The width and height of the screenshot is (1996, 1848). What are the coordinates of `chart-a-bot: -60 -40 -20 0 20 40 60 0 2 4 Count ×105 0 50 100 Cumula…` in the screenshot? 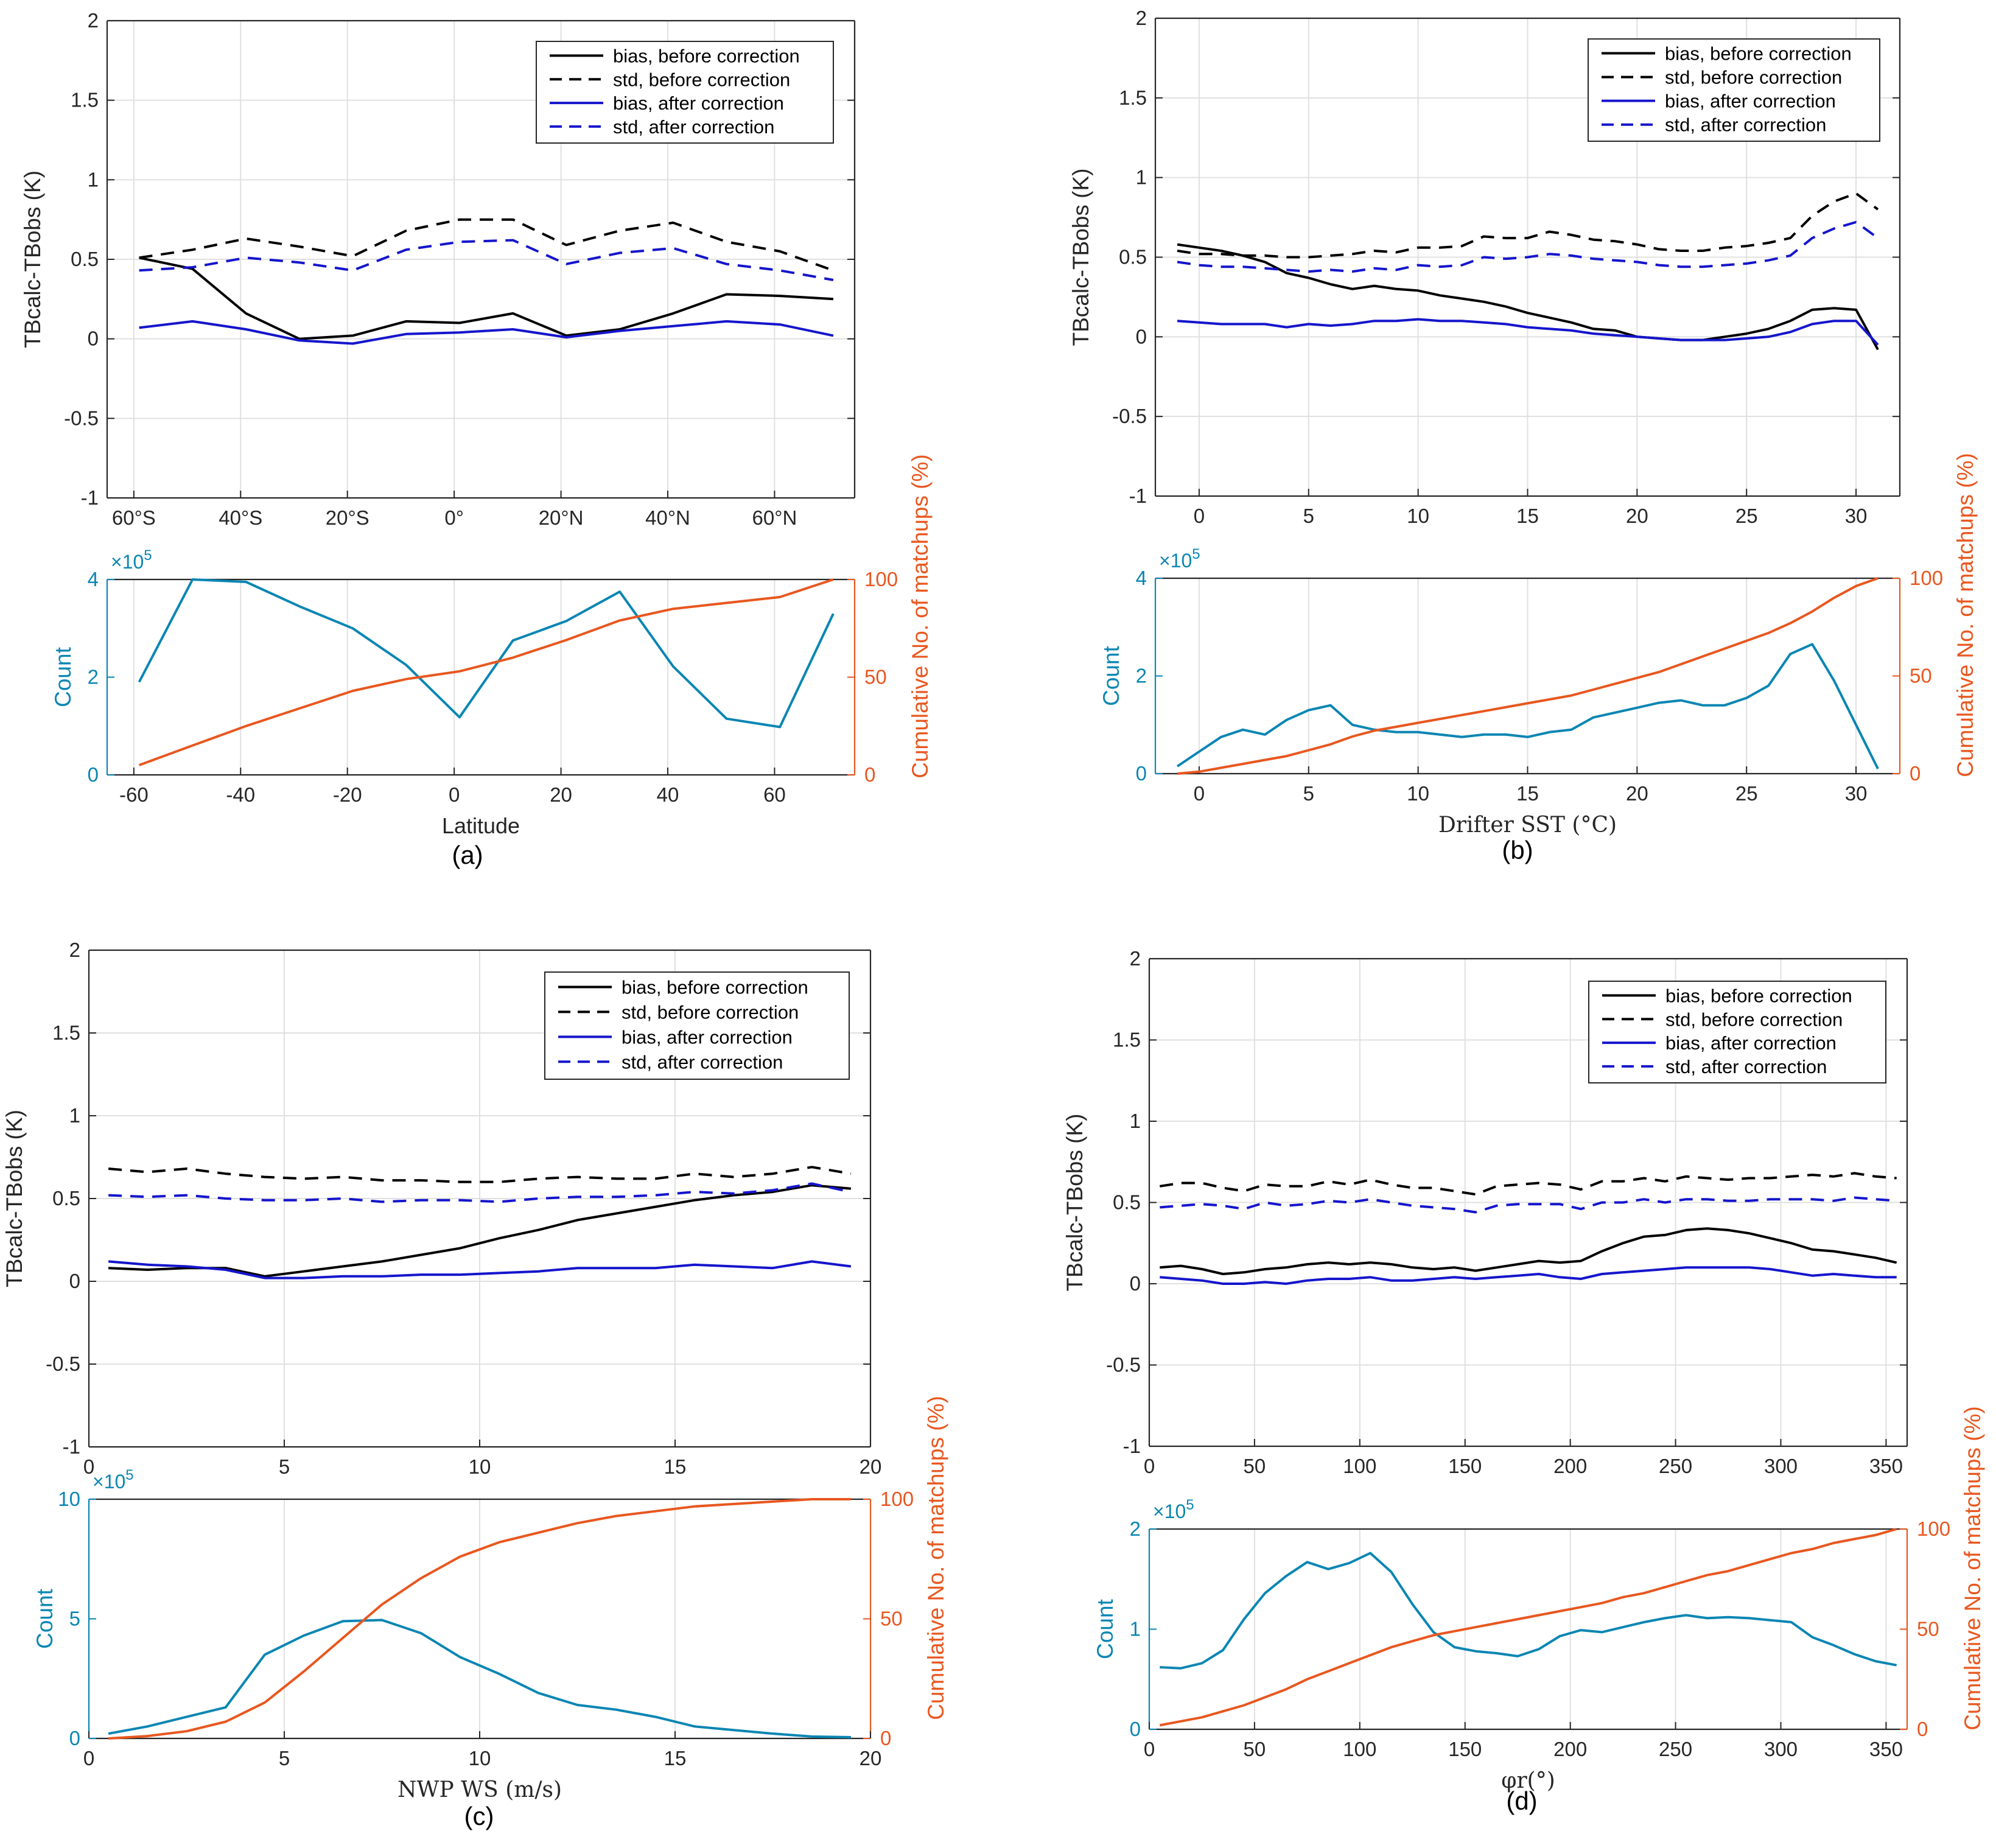 It's located at (492, 646).